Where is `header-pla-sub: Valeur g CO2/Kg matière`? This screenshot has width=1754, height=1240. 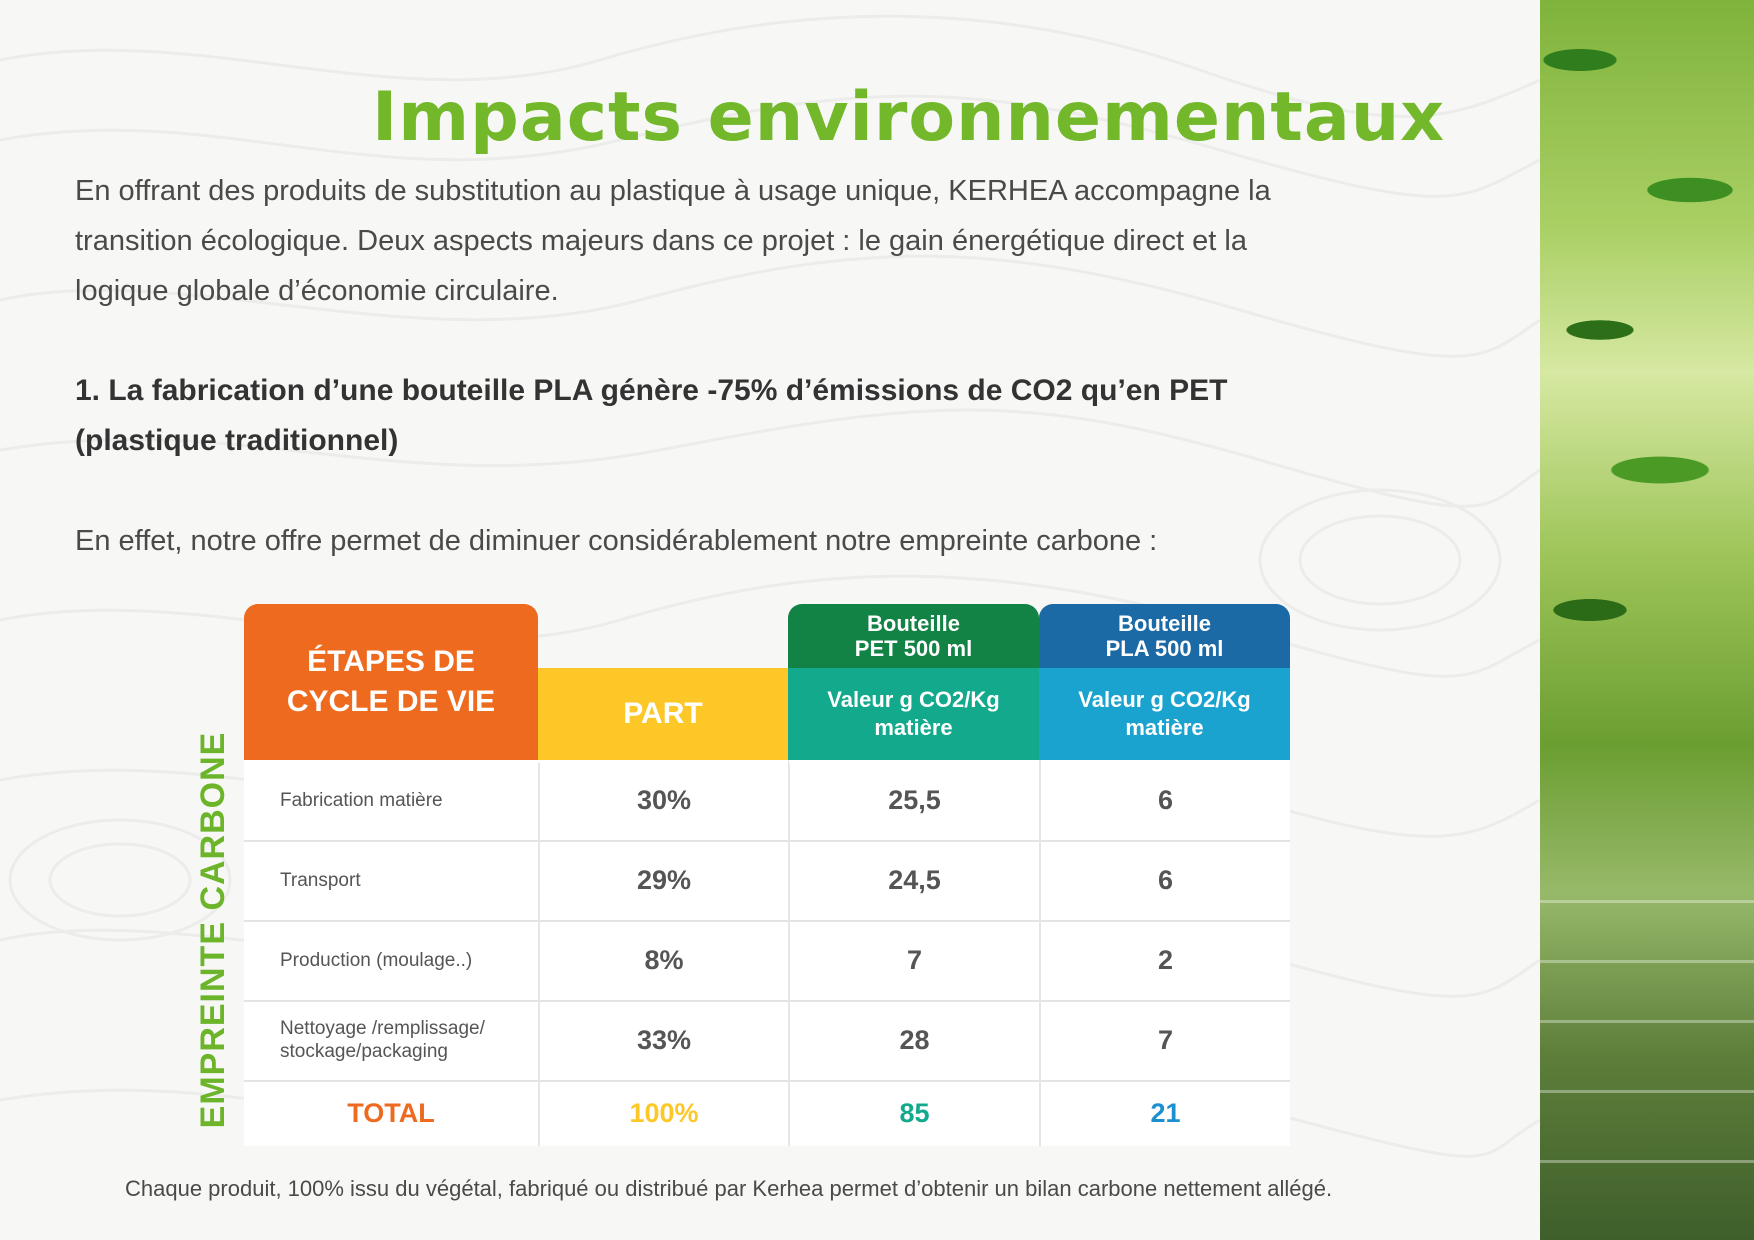 header-pla-sub: Valeur g CO2/Kg matière is located at coordinates (1164, 714).